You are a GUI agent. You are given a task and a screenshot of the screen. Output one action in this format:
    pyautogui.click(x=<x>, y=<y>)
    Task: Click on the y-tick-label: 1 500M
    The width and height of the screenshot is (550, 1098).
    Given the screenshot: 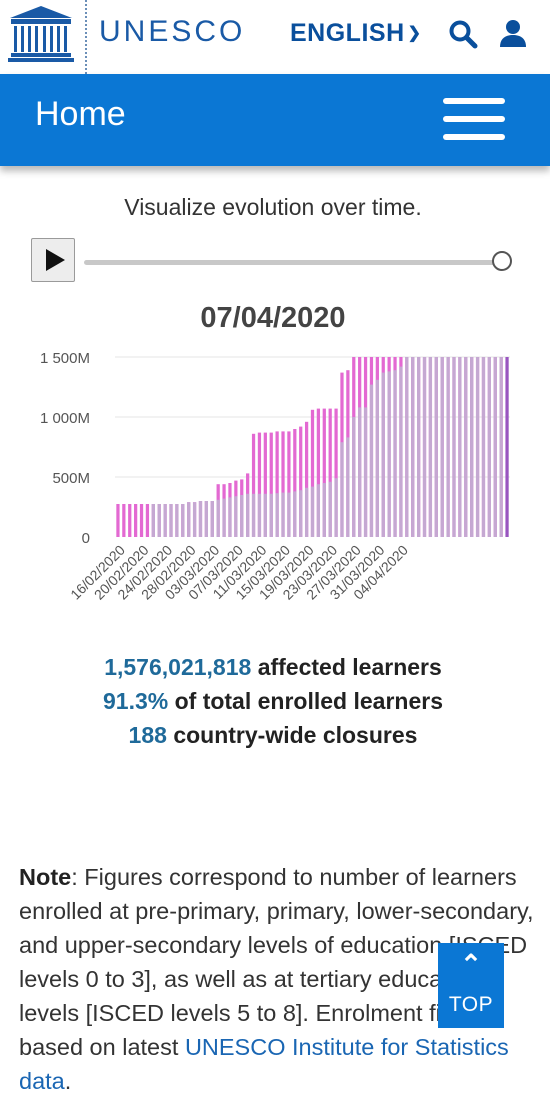 What is the action you would take?
    pyautogui.click(x=65, y=358)
    